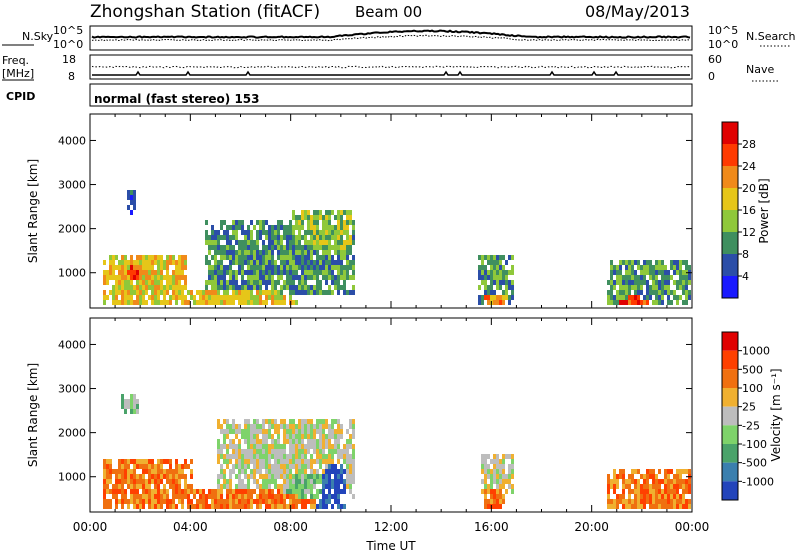  Describe the element at coordinates (399, 37) in the screenshot. I see `nsky-strip: N.Sky 10^5 10^0 10^5 10^0 N.Search` at that location.